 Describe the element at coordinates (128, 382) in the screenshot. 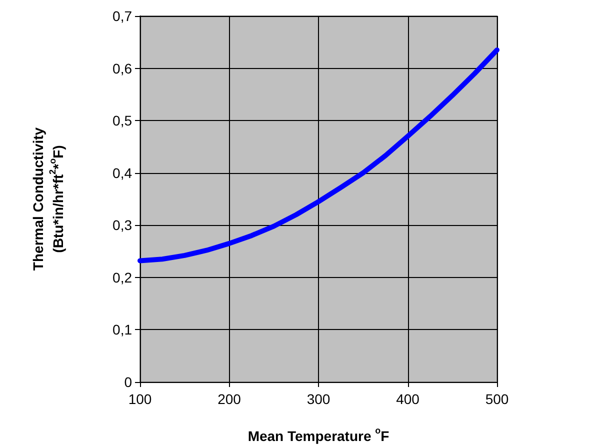

I see `y-tick-label: 0` at that location.